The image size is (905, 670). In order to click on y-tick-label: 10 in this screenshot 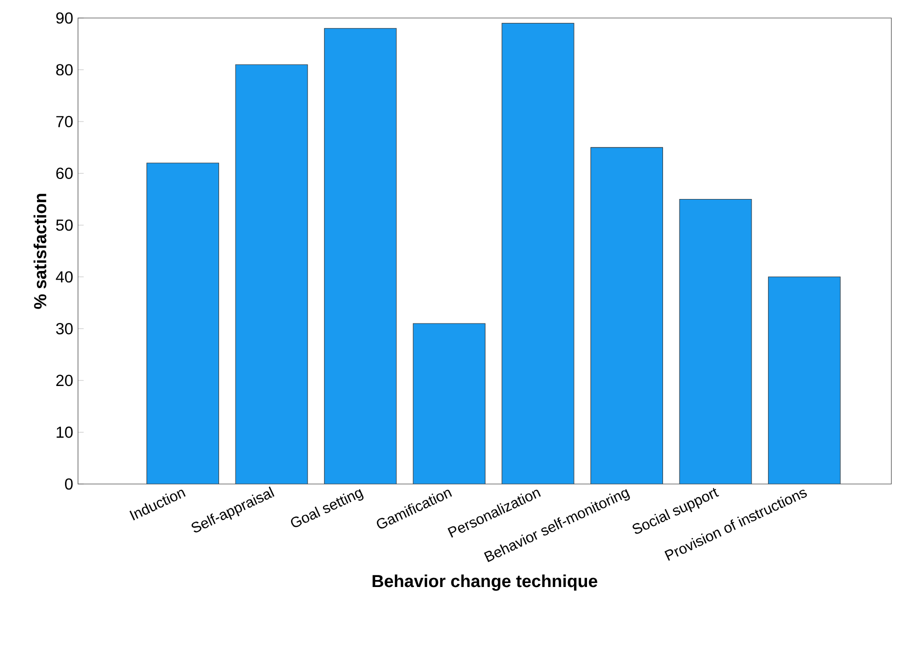, I will do `click(64, 432)`.